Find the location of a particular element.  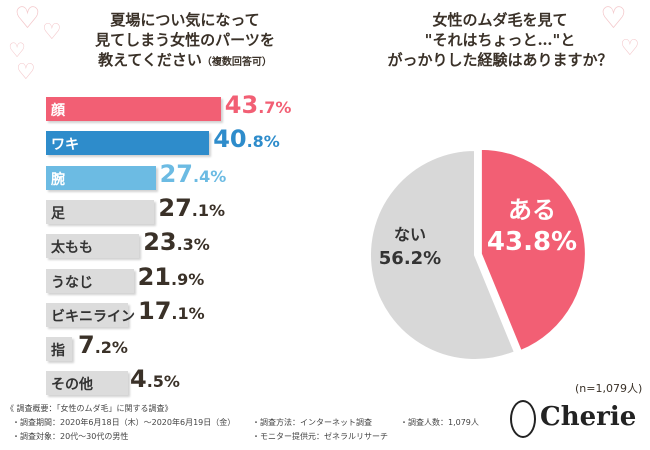

value-label: 40.8% is located at coordinates (246, 139).